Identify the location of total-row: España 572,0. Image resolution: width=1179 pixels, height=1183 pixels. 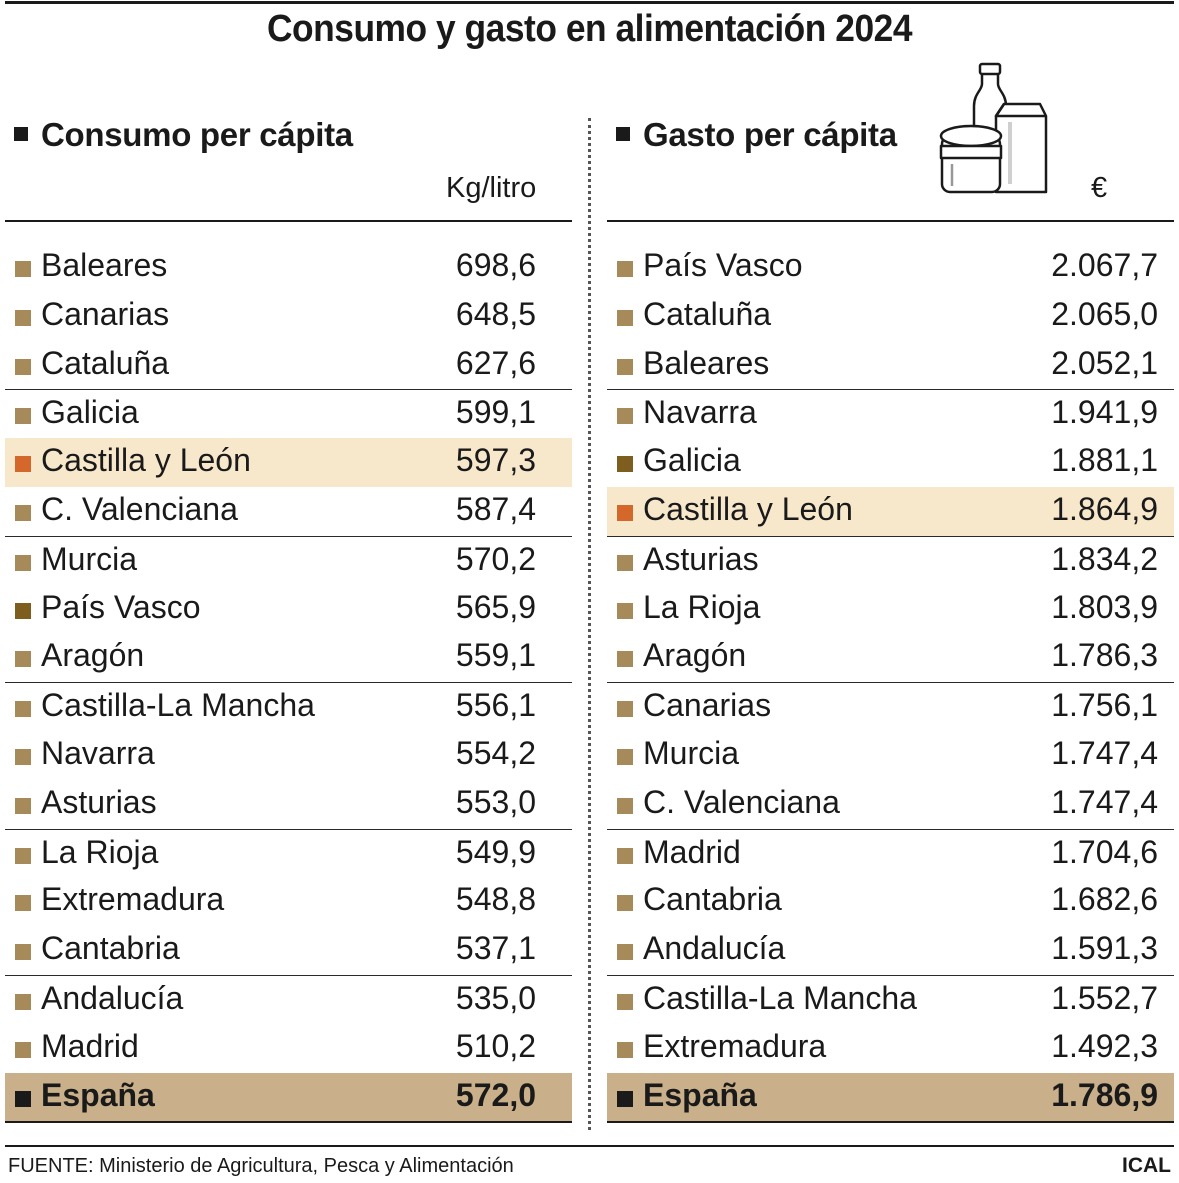
(288, 1097).